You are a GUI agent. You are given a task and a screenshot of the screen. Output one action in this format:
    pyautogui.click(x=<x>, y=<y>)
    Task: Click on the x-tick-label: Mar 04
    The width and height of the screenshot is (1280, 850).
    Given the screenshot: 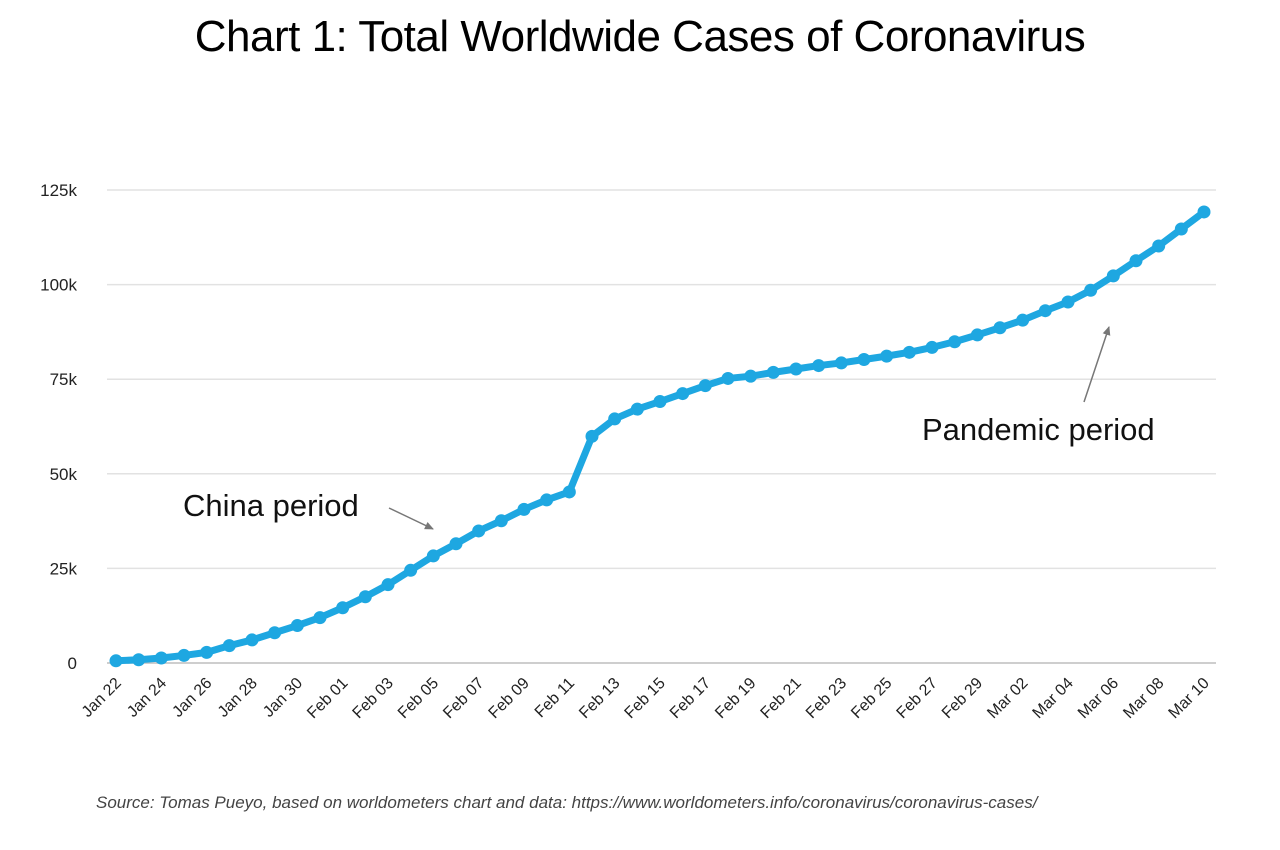 What is the action you would take?
    pyautogui.click(x=1053, y=698)
    